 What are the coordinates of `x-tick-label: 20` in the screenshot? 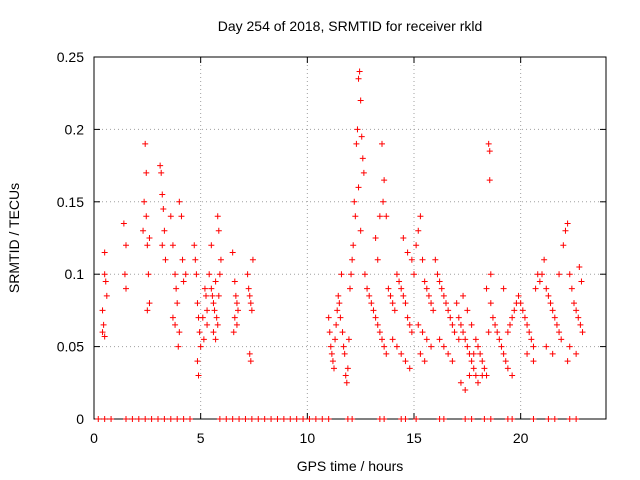 It's located at (521, 438).